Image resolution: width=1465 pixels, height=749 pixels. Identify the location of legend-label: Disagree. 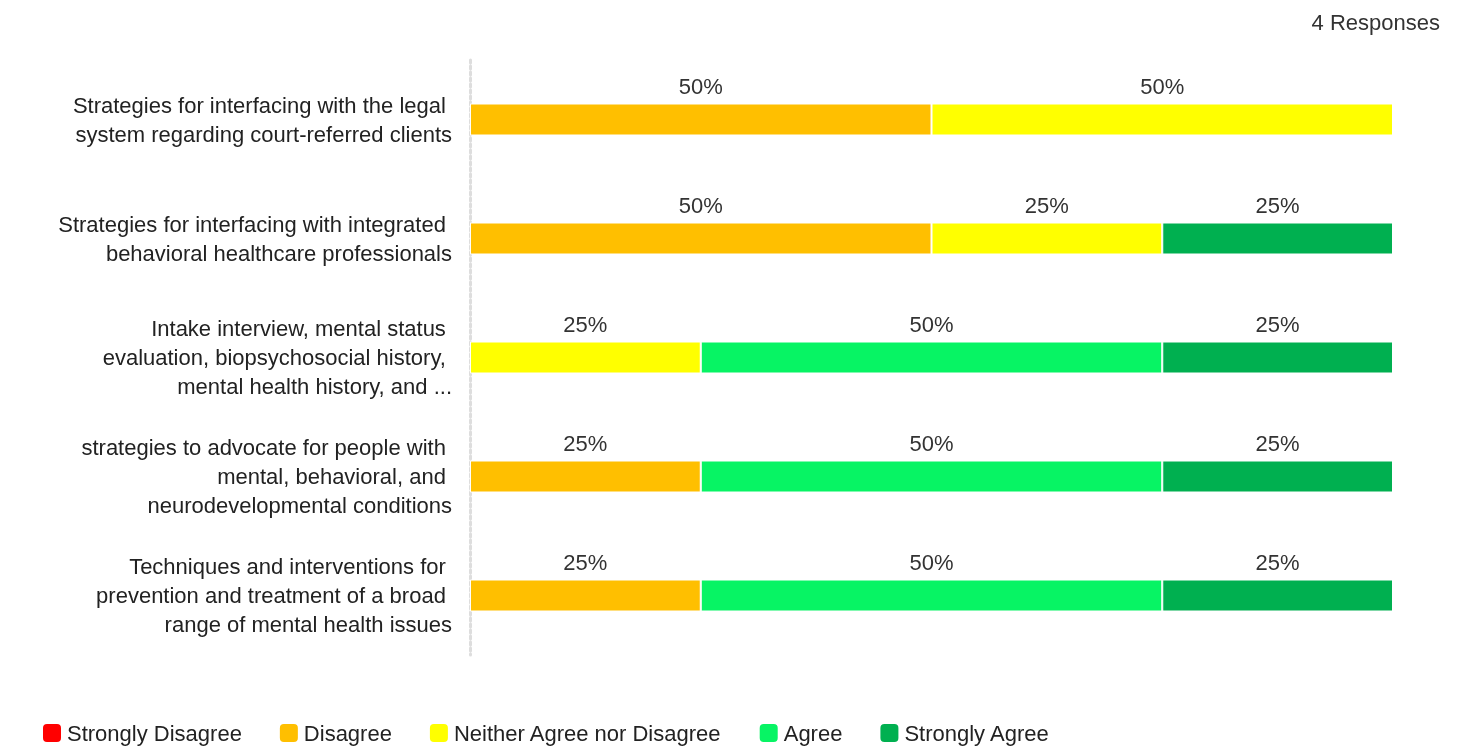
(347, 733).